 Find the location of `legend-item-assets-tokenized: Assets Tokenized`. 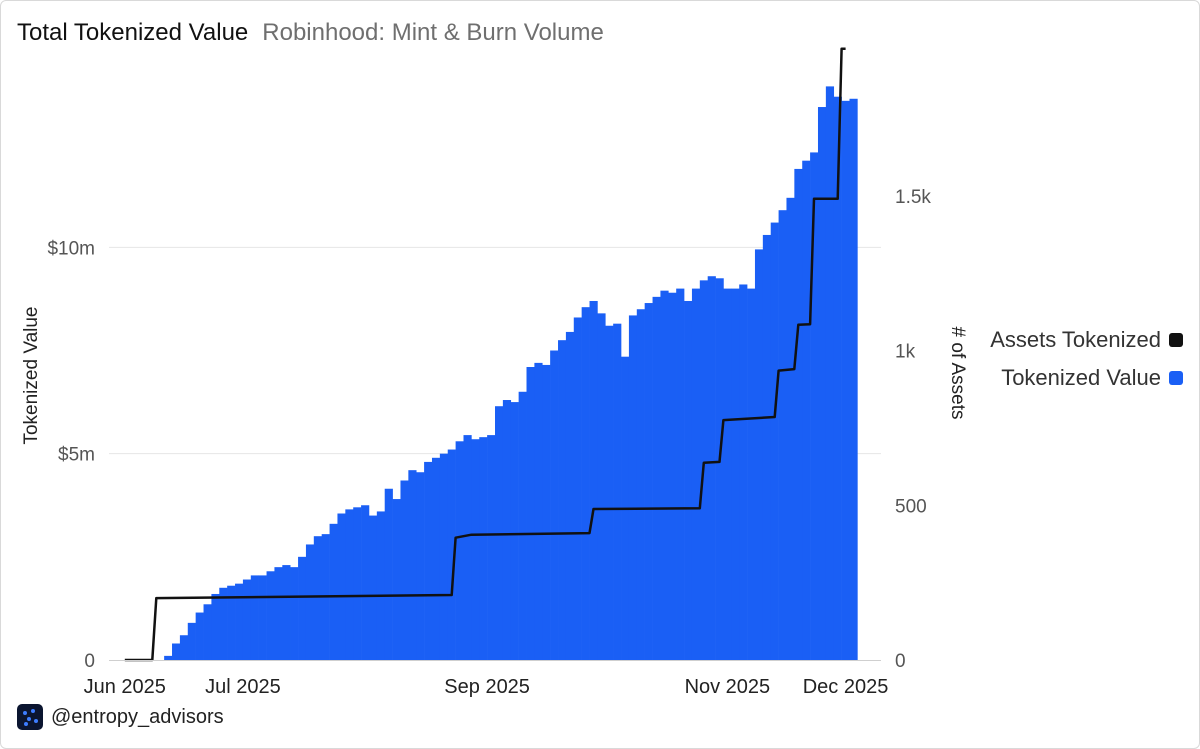

legend-item-assets-tokenized: Assets Tokenized is located at coordinates (1086, 340).